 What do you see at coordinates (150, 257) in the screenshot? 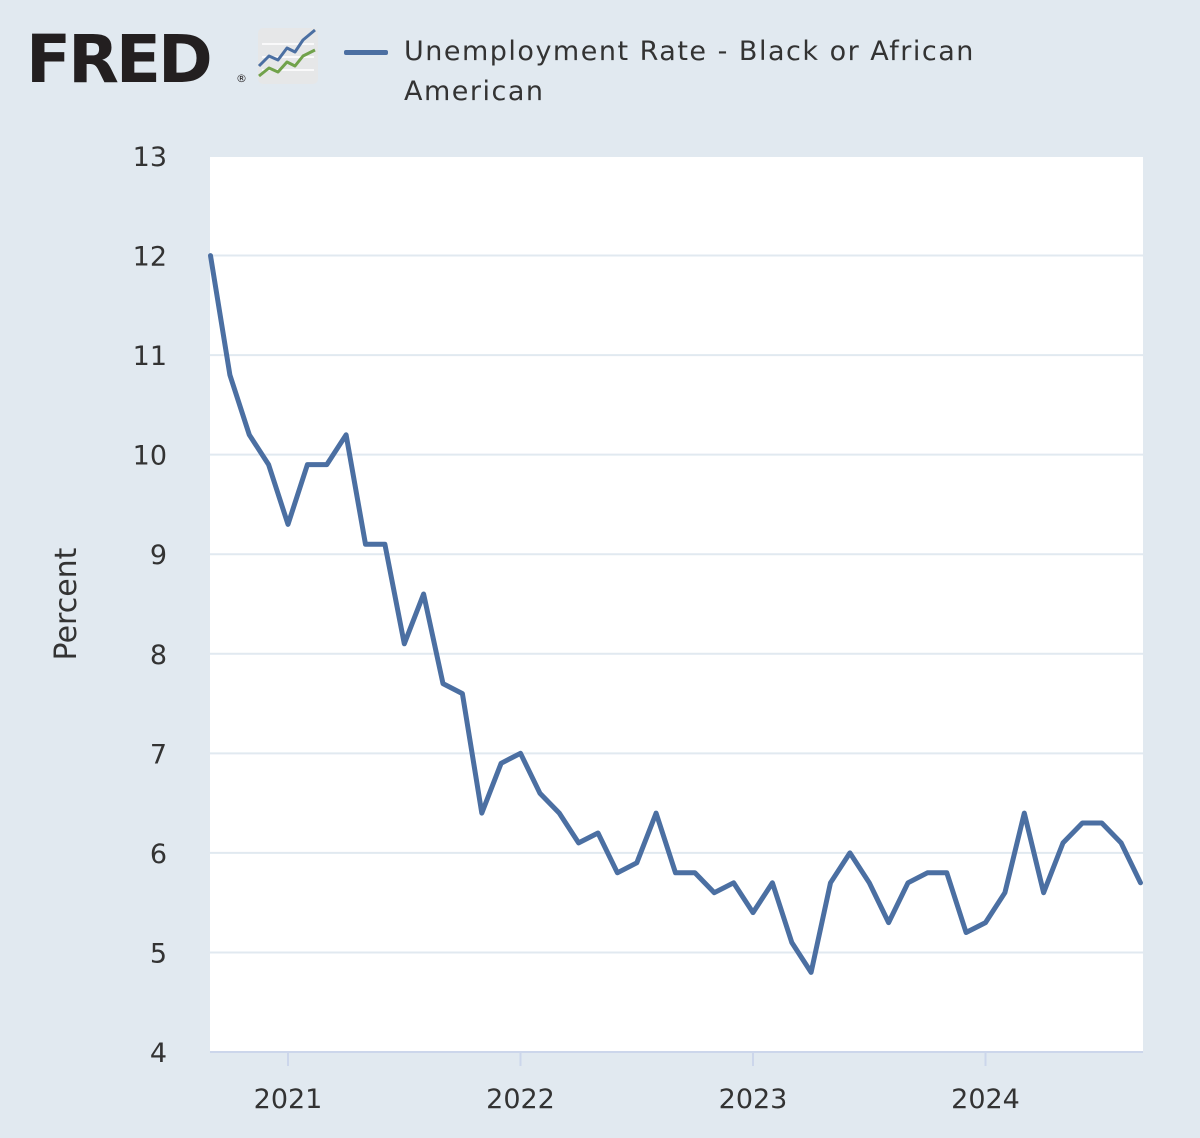
I see `y-tick-label: 12` at bounding box center [150, 257].